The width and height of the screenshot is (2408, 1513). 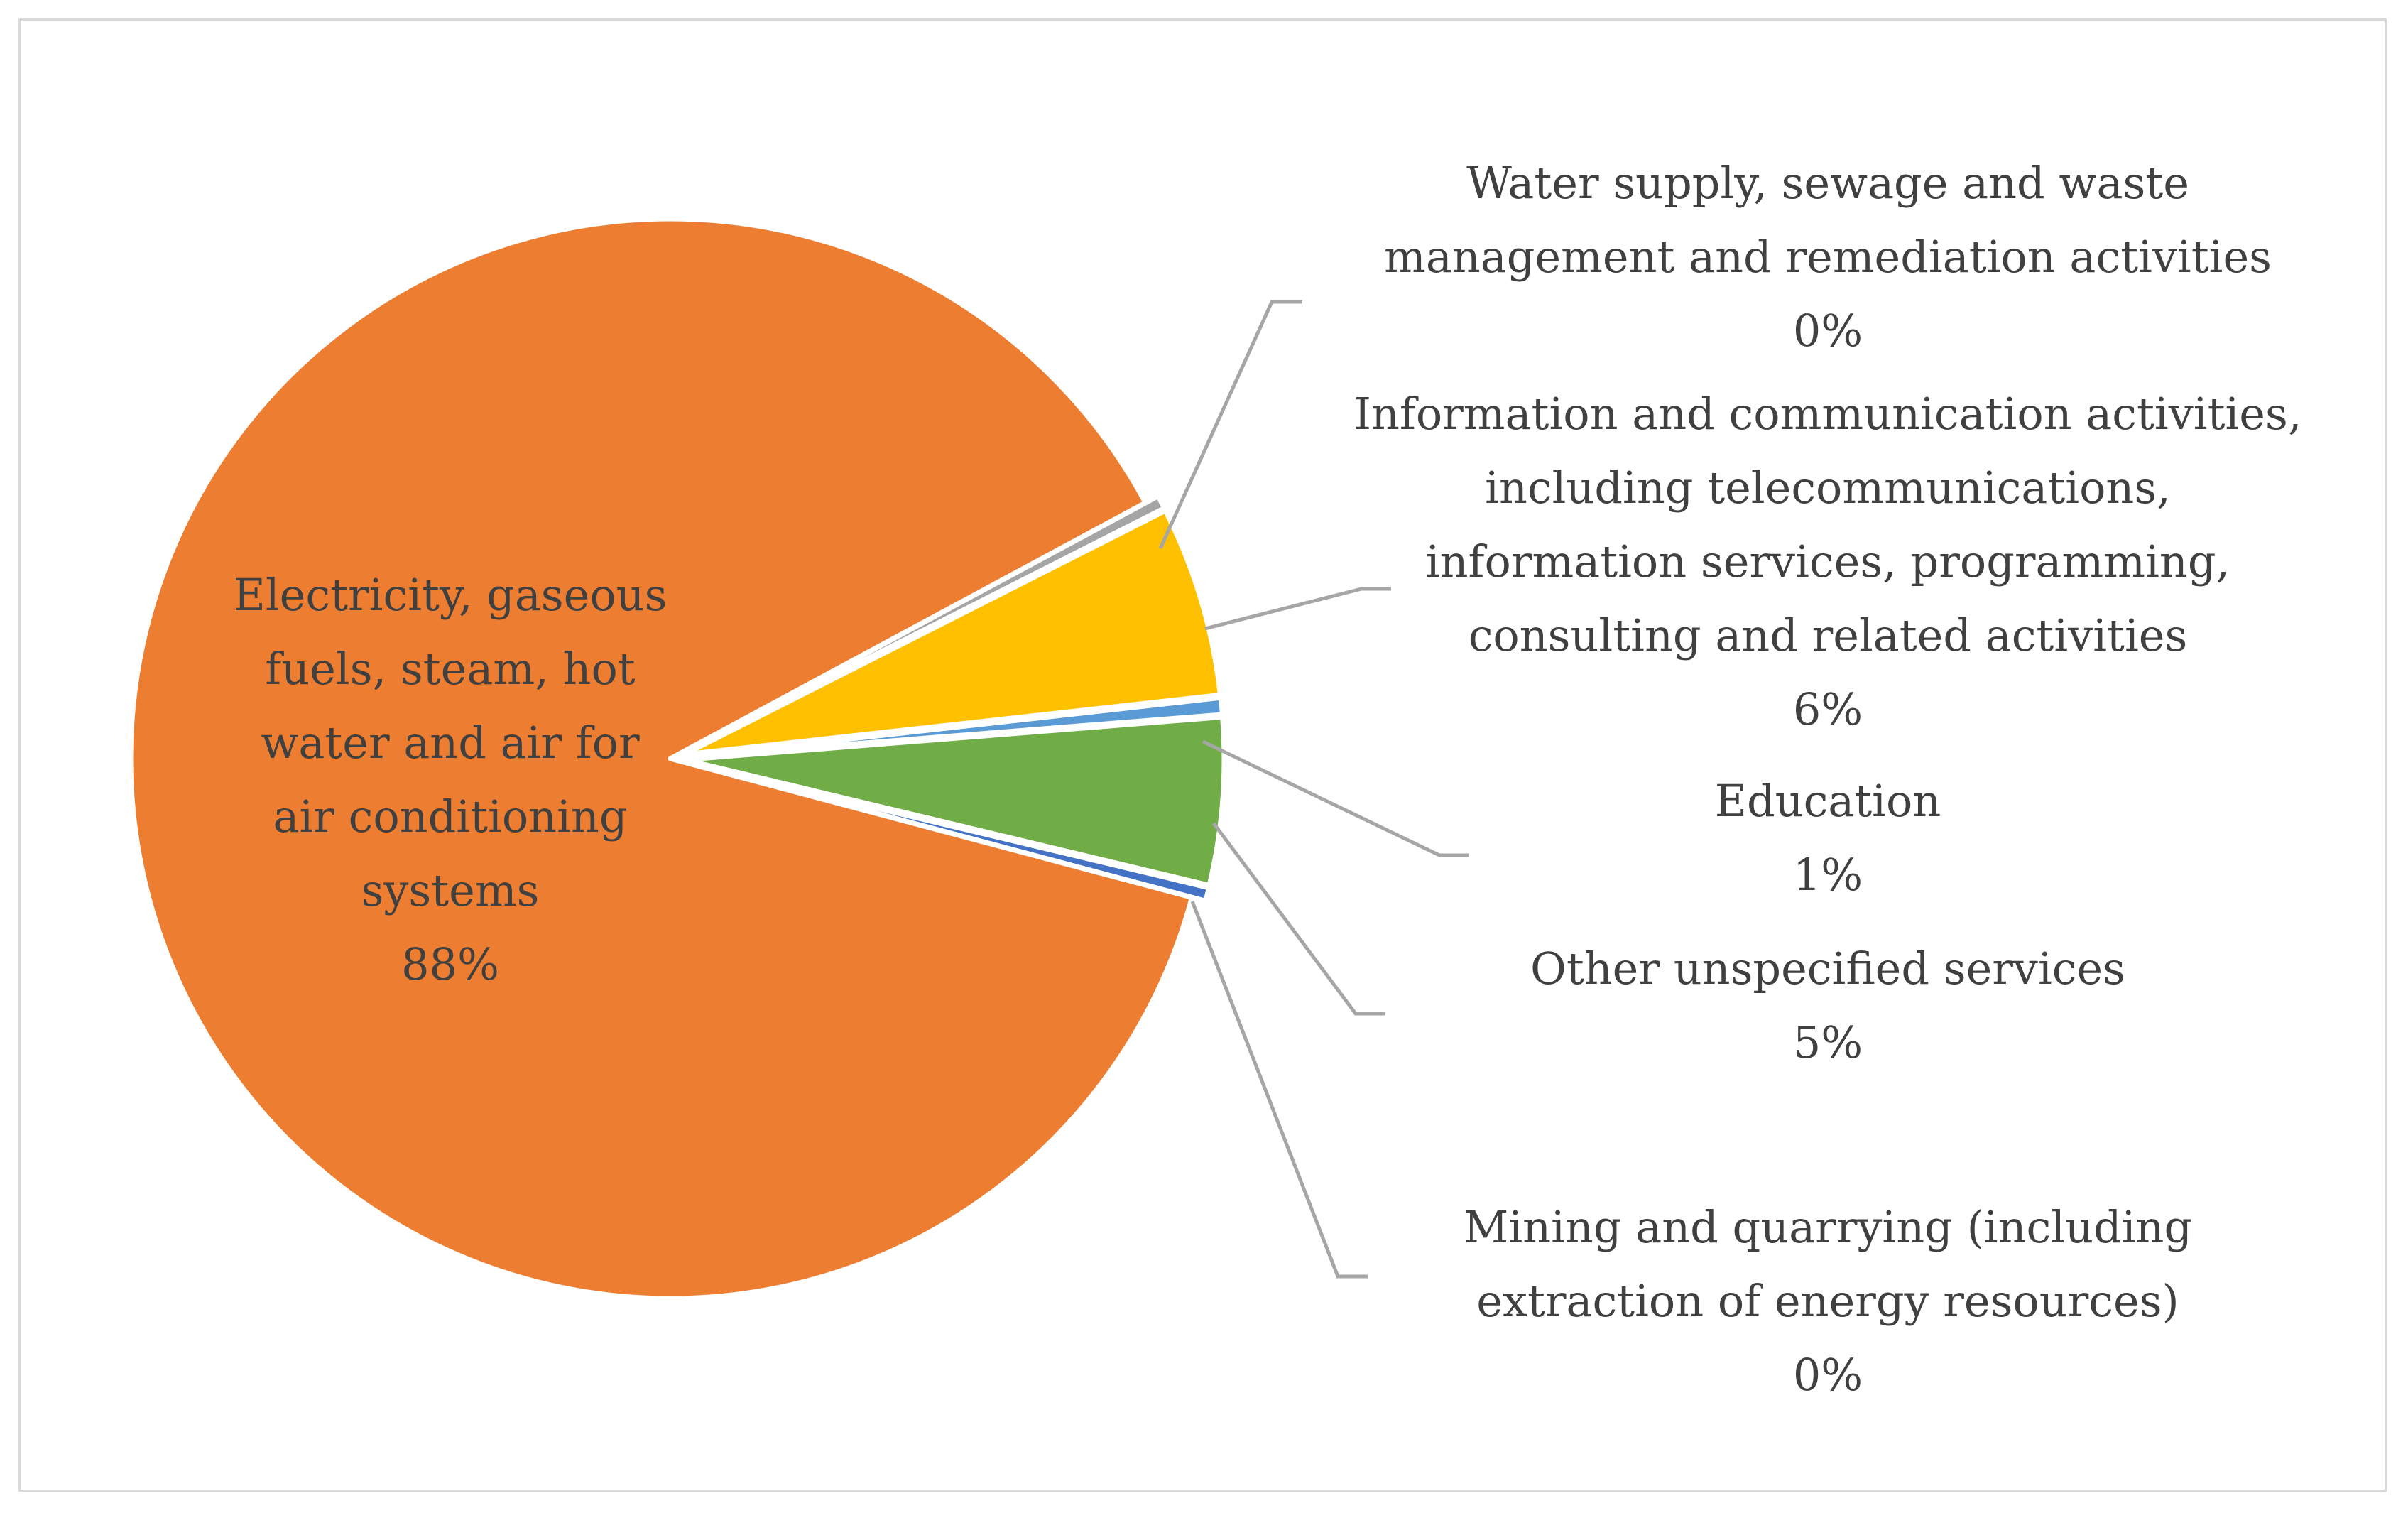 What do you see at coordinates (1297, 609) in the screenshot?
I see `leader-line-ict` at bounding box center [1297, 609].